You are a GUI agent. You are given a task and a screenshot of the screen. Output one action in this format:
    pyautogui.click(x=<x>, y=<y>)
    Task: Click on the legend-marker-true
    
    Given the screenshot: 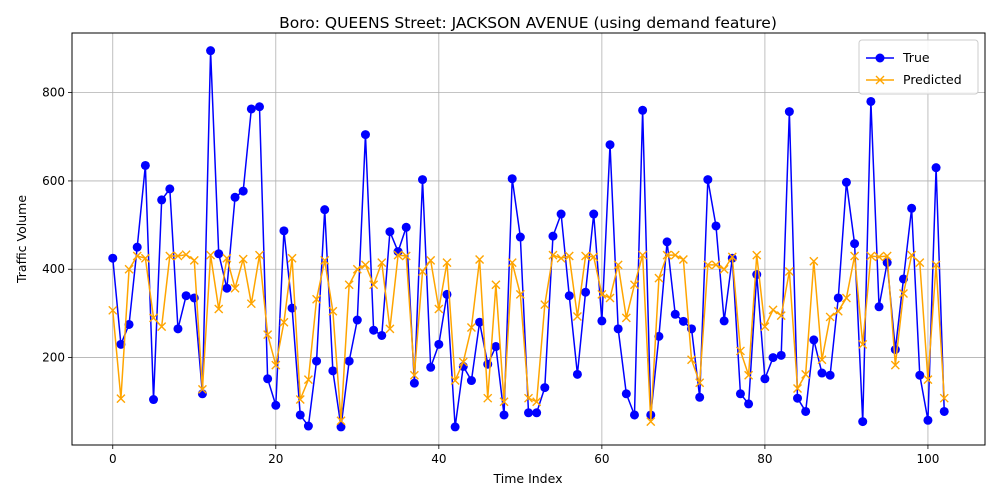 What is the action you would take?
    pyautogui.click(x=880, y=58)
    